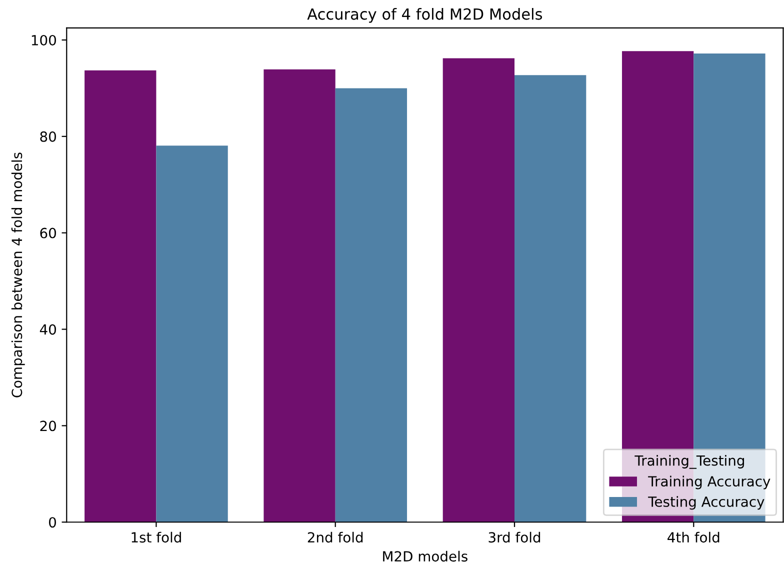 Image resolution: width=784 pixels, height=570 pixels. Describe the element at coordinates (424, 15) in the screenshot. I see `chart-title: Accuracy of 4 fold M2D Models` at that location.